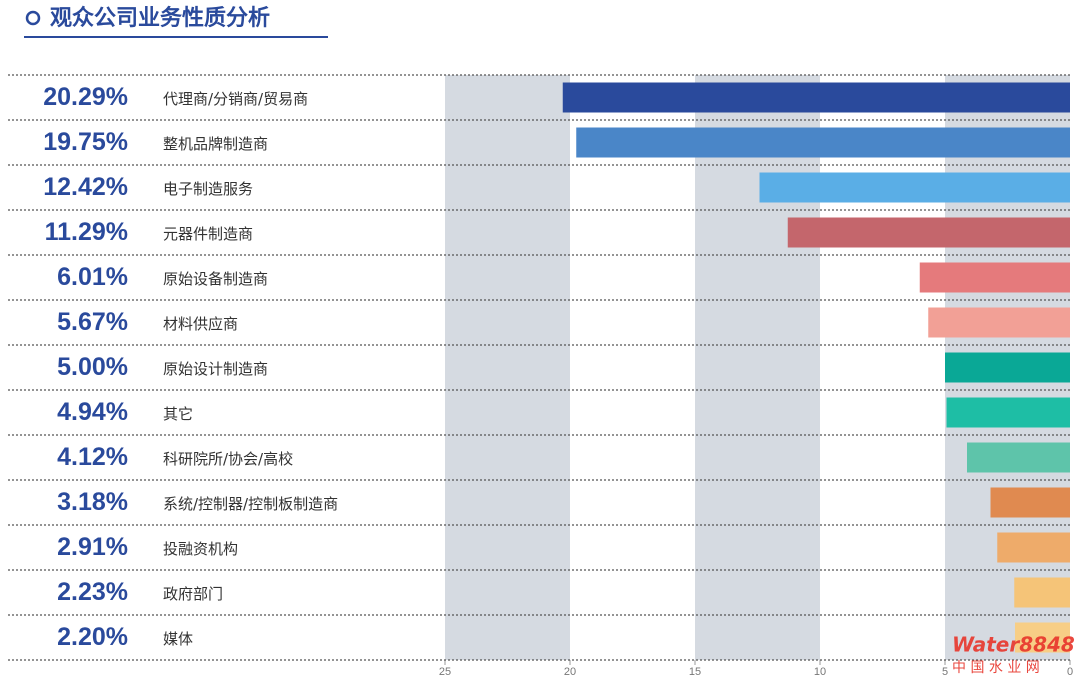 Image resolution: width=1080 pixels, height=683 pixels. What do you see at coordinates (85, 187) in the screenshot?
I see `value-label: 12.42%` at bounding box center [85, 187].